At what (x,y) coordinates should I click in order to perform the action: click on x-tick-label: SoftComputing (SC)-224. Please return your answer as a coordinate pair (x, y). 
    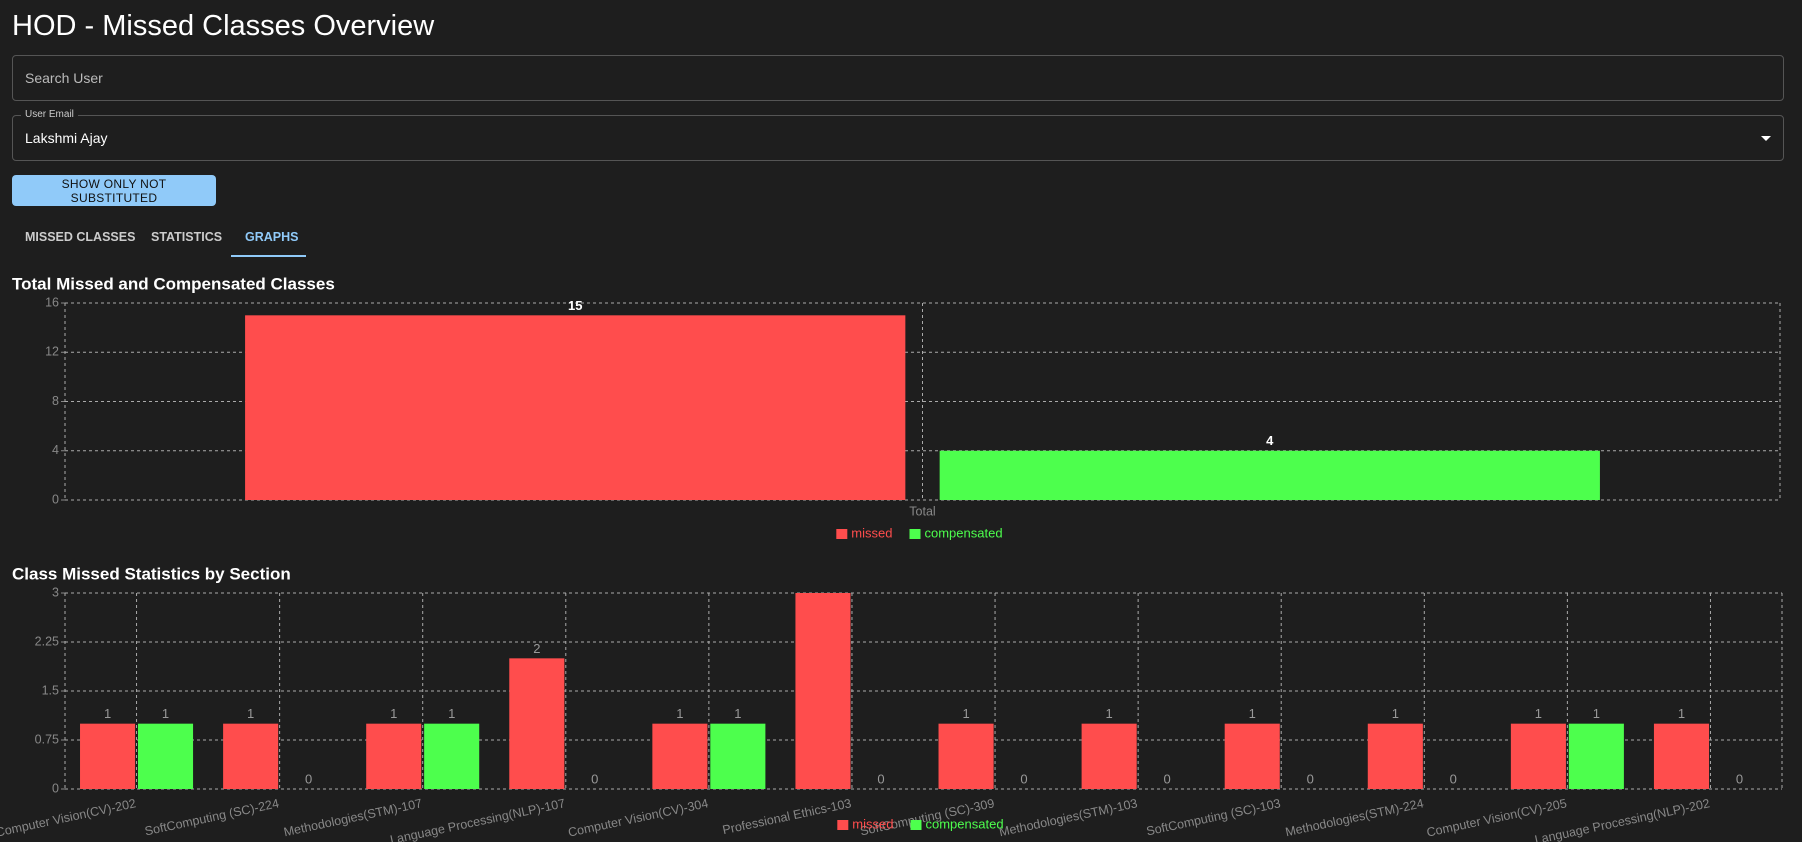
    Looking at the image, I should click on (211, 817).